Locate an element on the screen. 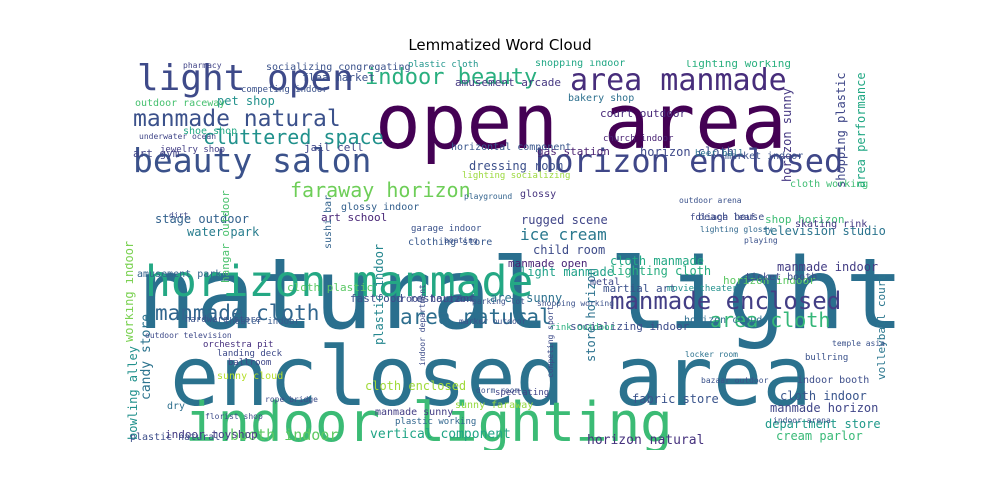 This screenshot has width=1000, height=500. word-hardware-store: hardware store is located at coordinates (223, 320).